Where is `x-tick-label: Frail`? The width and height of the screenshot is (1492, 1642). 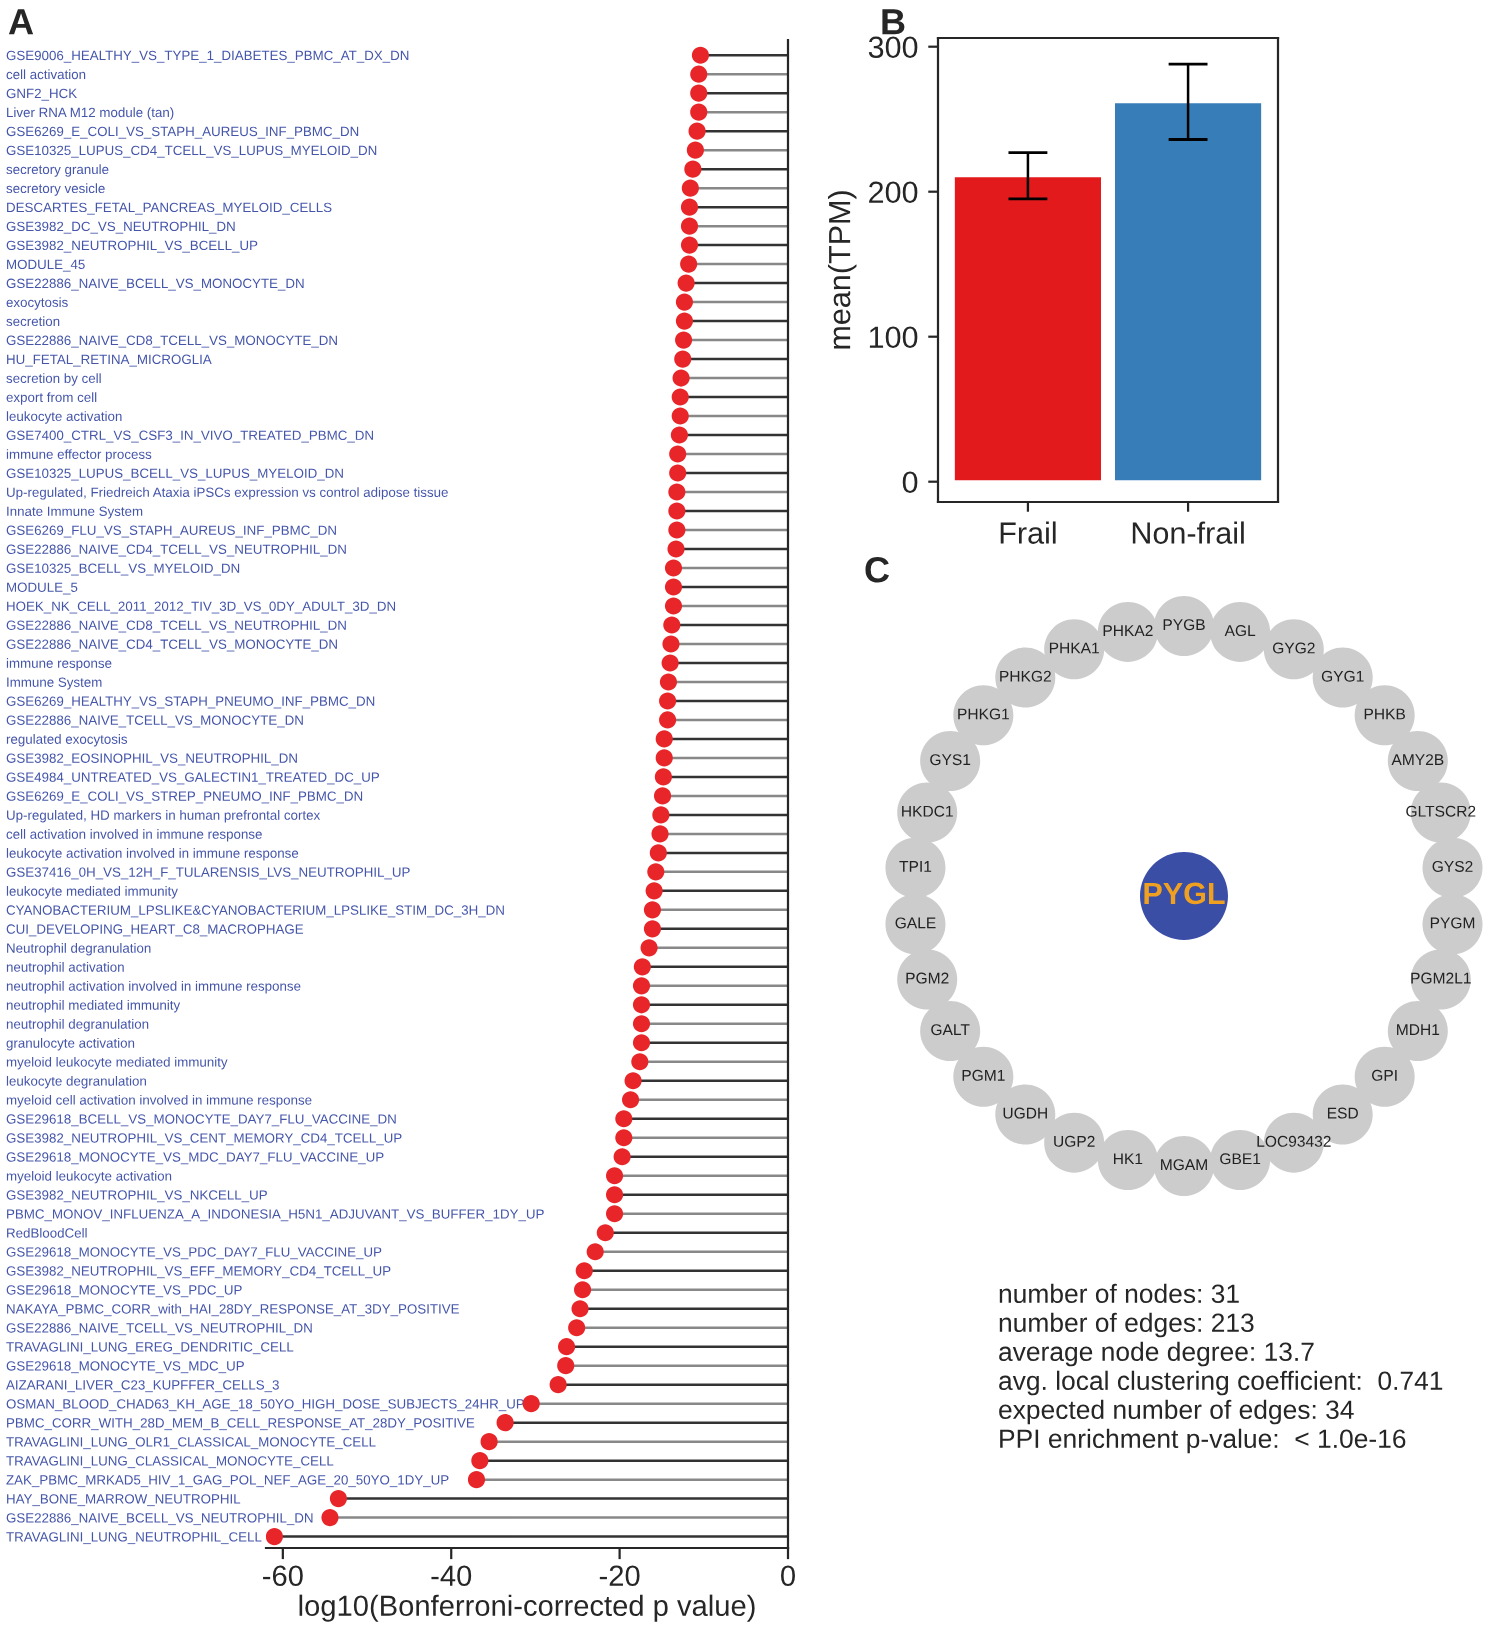 x-tick-label: Frail is located at coordinates (1028, 532).